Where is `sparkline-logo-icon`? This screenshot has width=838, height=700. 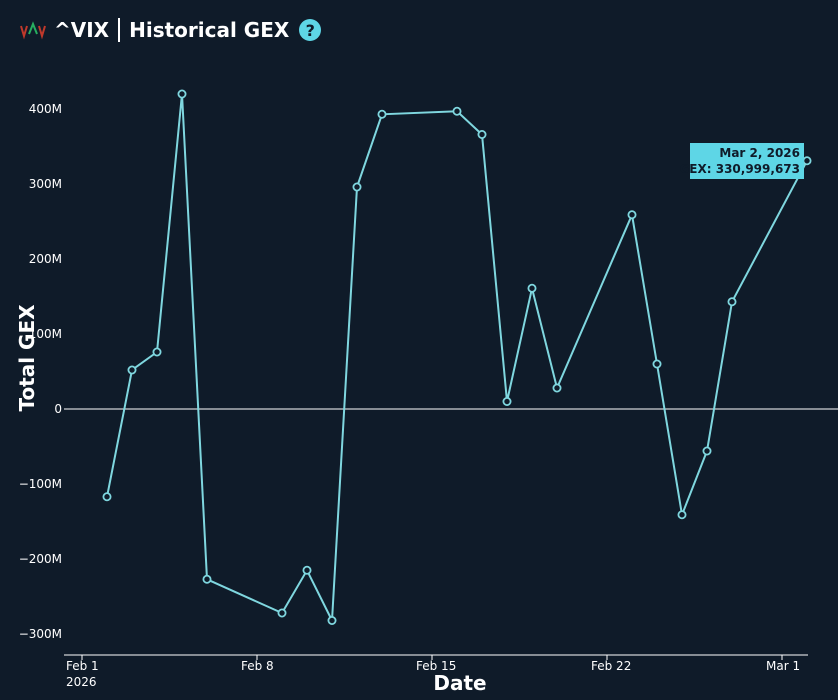 sparkline-logo-icon is located at coordinates (33, 30).